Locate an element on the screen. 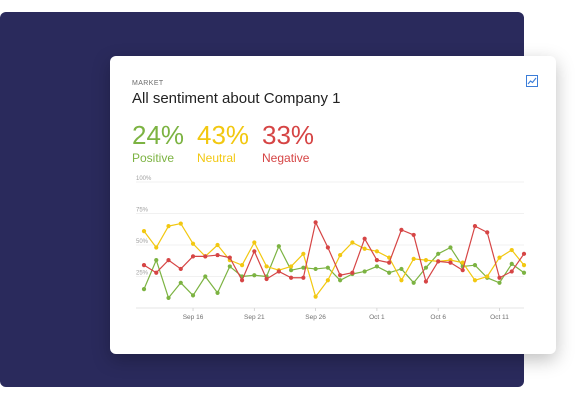  y-tick-label: 75% is located at coordinates (142, 211).